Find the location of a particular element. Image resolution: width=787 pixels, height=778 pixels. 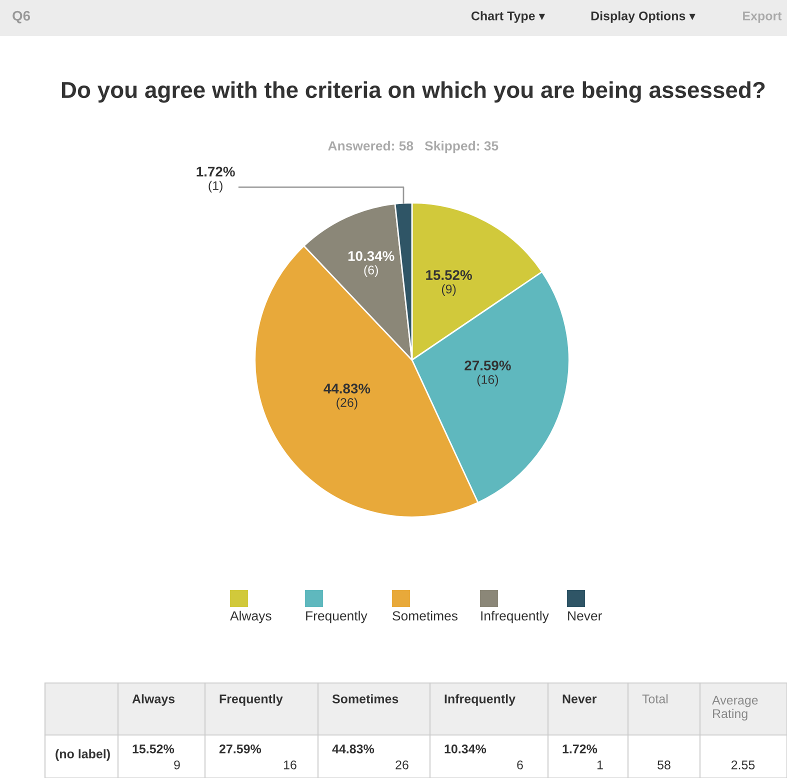

chart-subtitle: Answered: 58 Skipped: 35 is located at coordinates (413, 147).